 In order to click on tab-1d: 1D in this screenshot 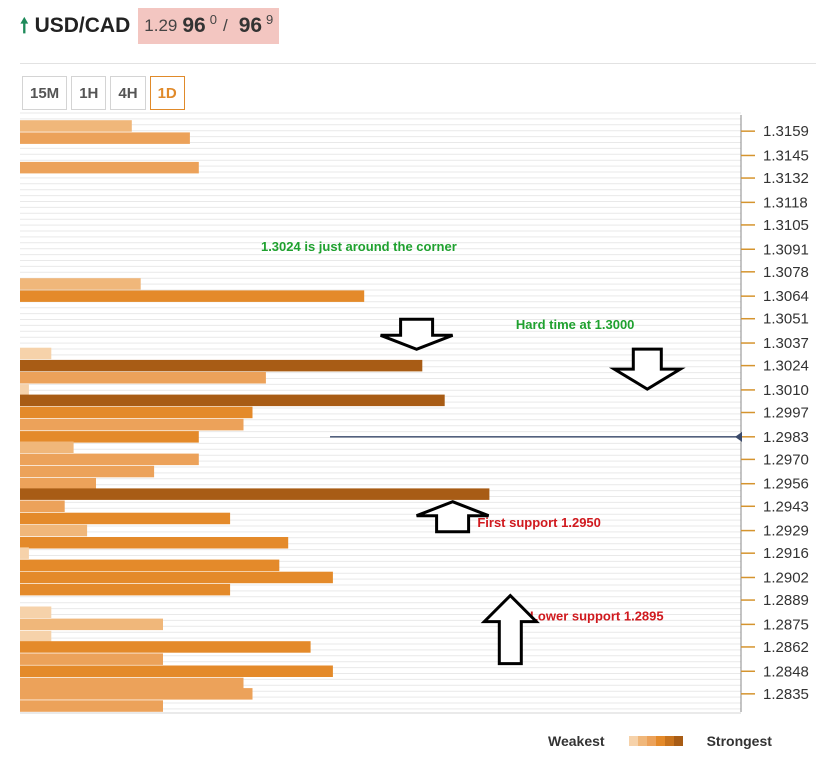, I will do `click(167, 93)`.